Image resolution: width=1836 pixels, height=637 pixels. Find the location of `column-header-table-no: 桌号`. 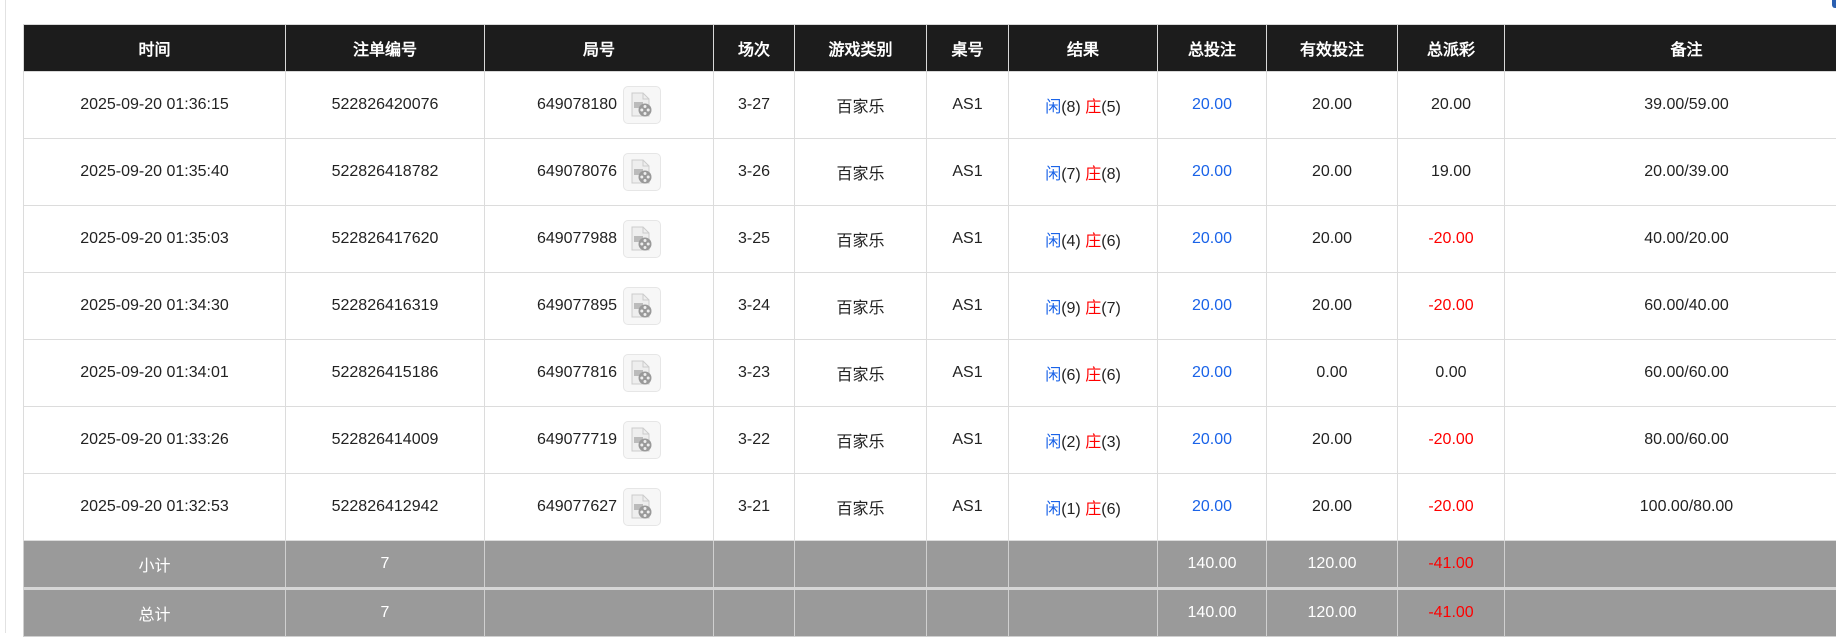

column-header-table-no: 桌号 is located at coordinates (968, 48).